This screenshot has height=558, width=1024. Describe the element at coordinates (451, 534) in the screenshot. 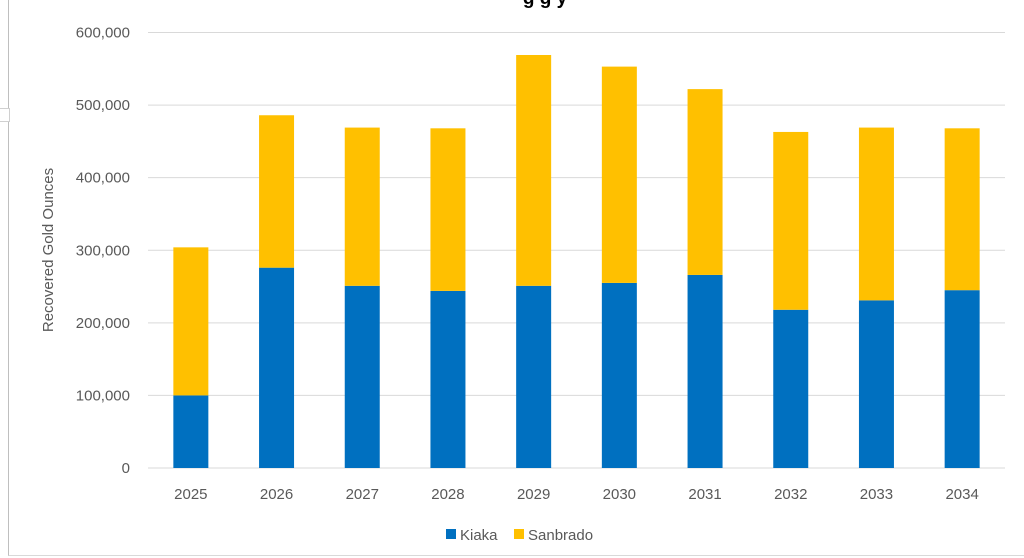

I see `legend-swatch-kiaka` at that location.